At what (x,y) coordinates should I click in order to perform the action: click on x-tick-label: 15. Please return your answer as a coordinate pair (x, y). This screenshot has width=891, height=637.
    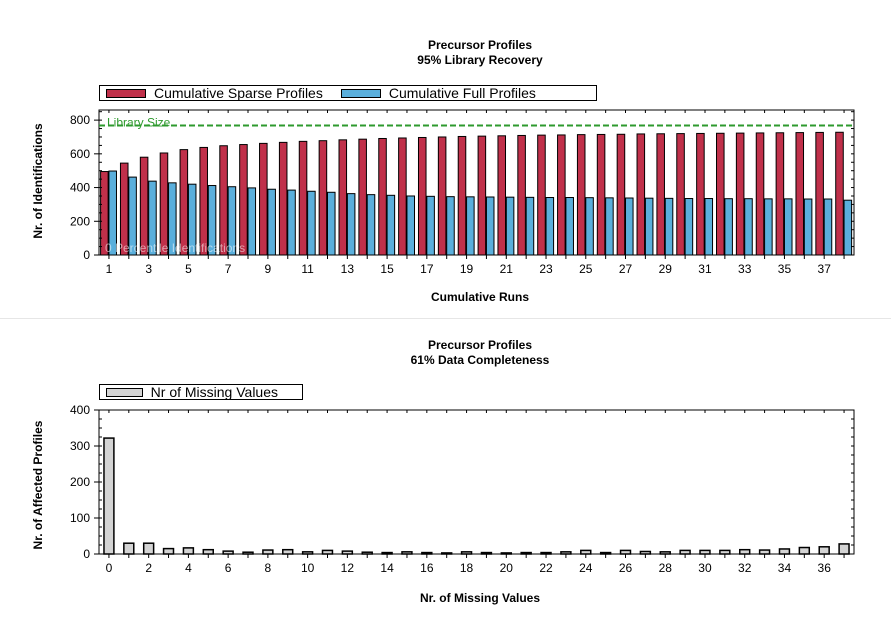
    Looking at the image, I should click on (387, 269).